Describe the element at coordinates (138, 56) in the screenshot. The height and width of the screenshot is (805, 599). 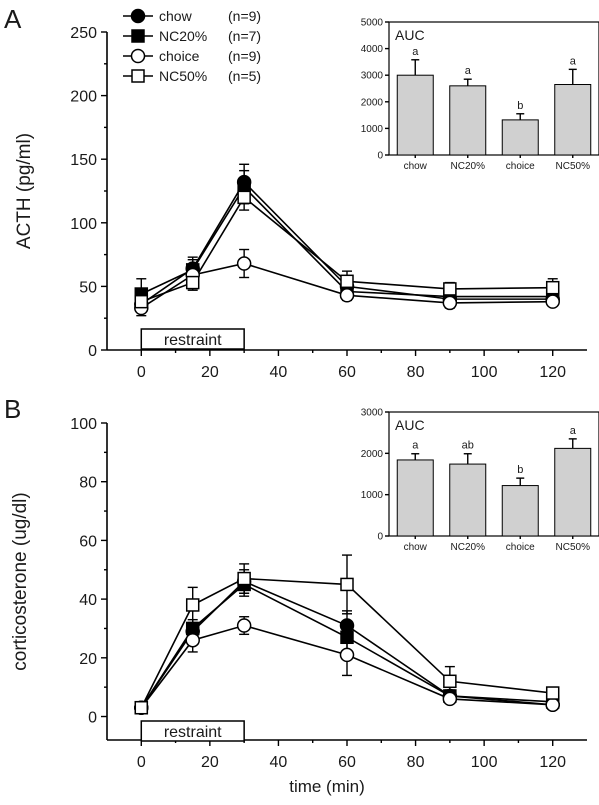
I see `legend-marker-choice` at that location.